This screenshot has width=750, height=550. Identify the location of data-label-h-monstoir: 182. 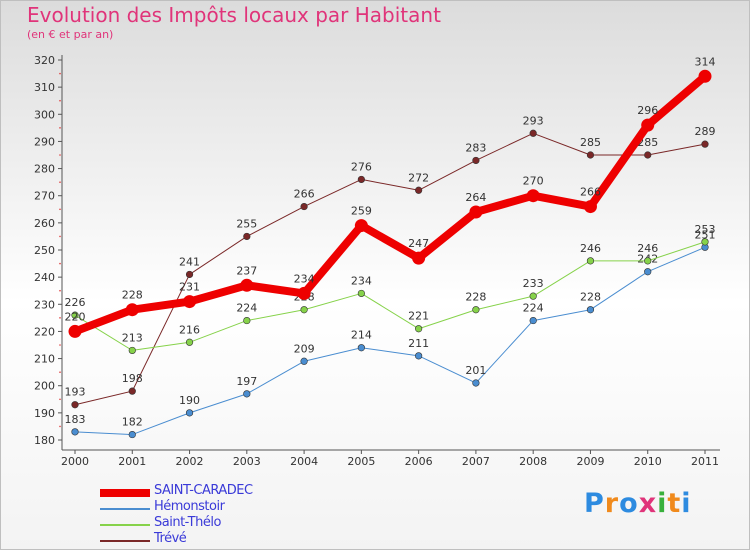
(132, 422).